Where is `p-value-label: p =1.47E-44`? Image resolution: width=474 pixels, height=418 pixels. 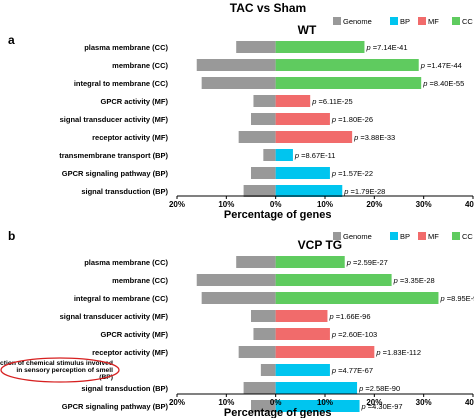
p-value-label: p =1.47E-44 is located at coordinates (441, 65).